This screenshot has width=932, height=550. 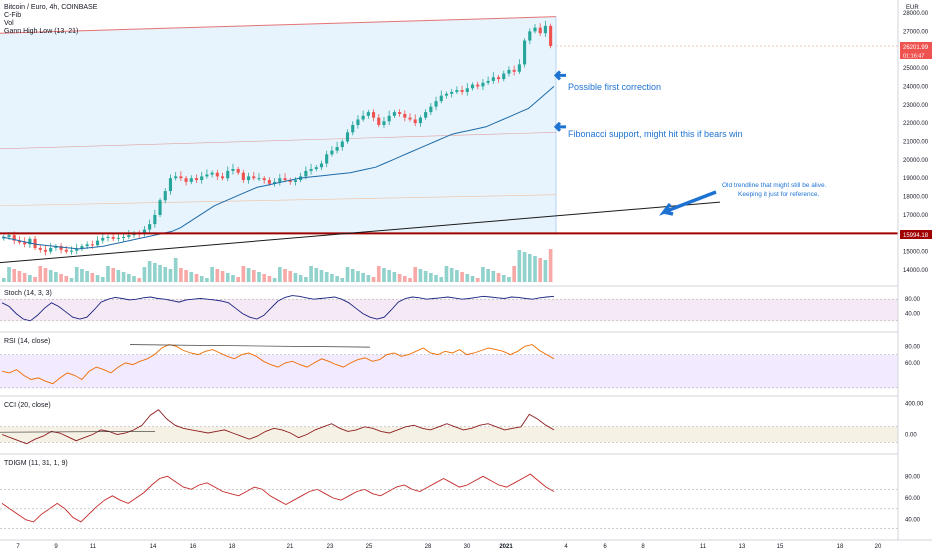 I want to click on cci-line, so click(x=278, y=427).